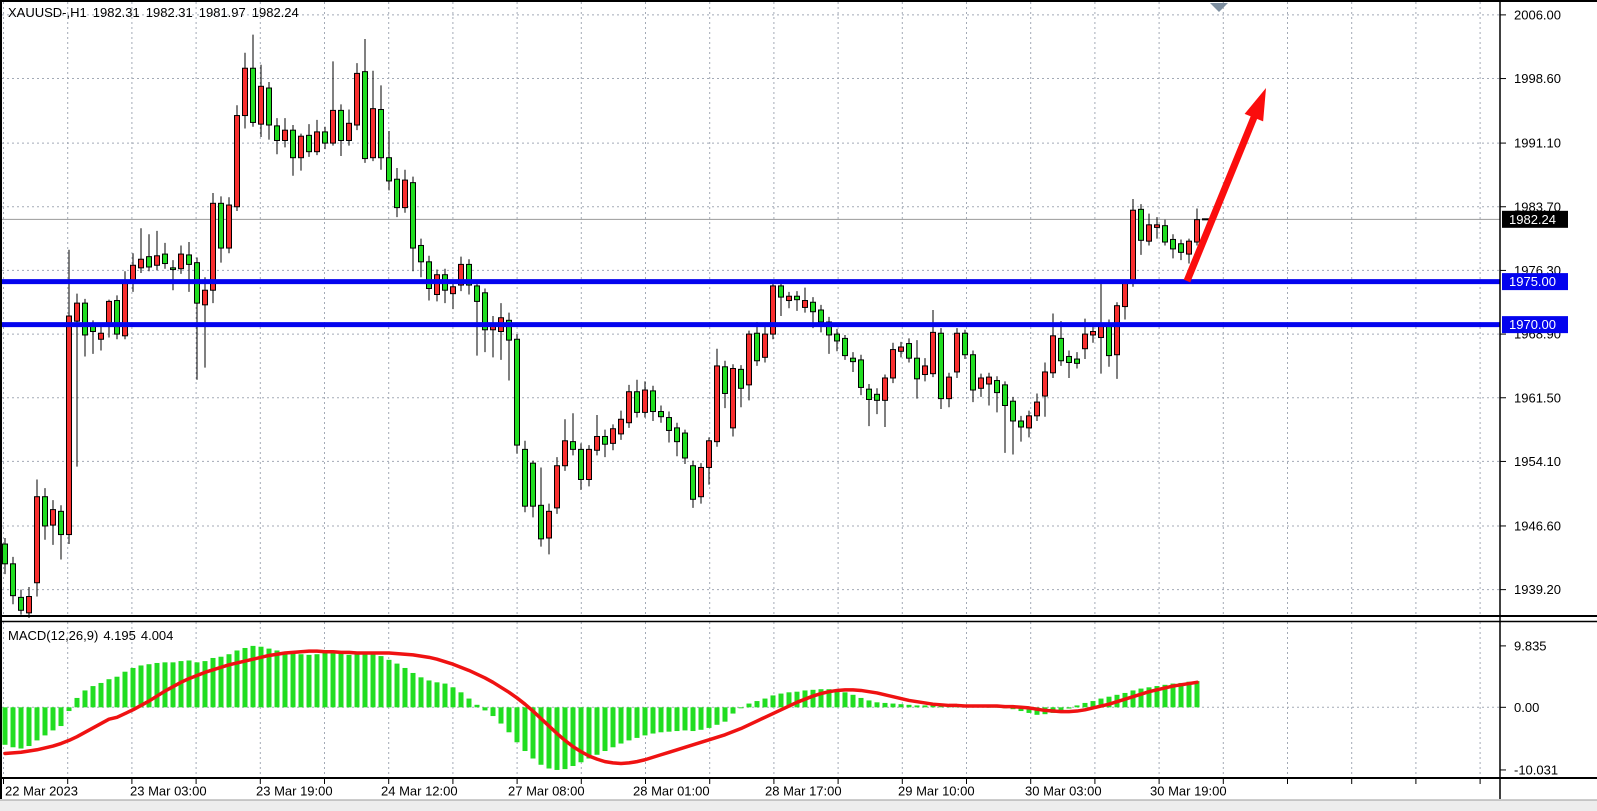  Describe the element at coordinates (1537, 589) in the screenshot. I see `price-tick-label: 1939.20` at that location.